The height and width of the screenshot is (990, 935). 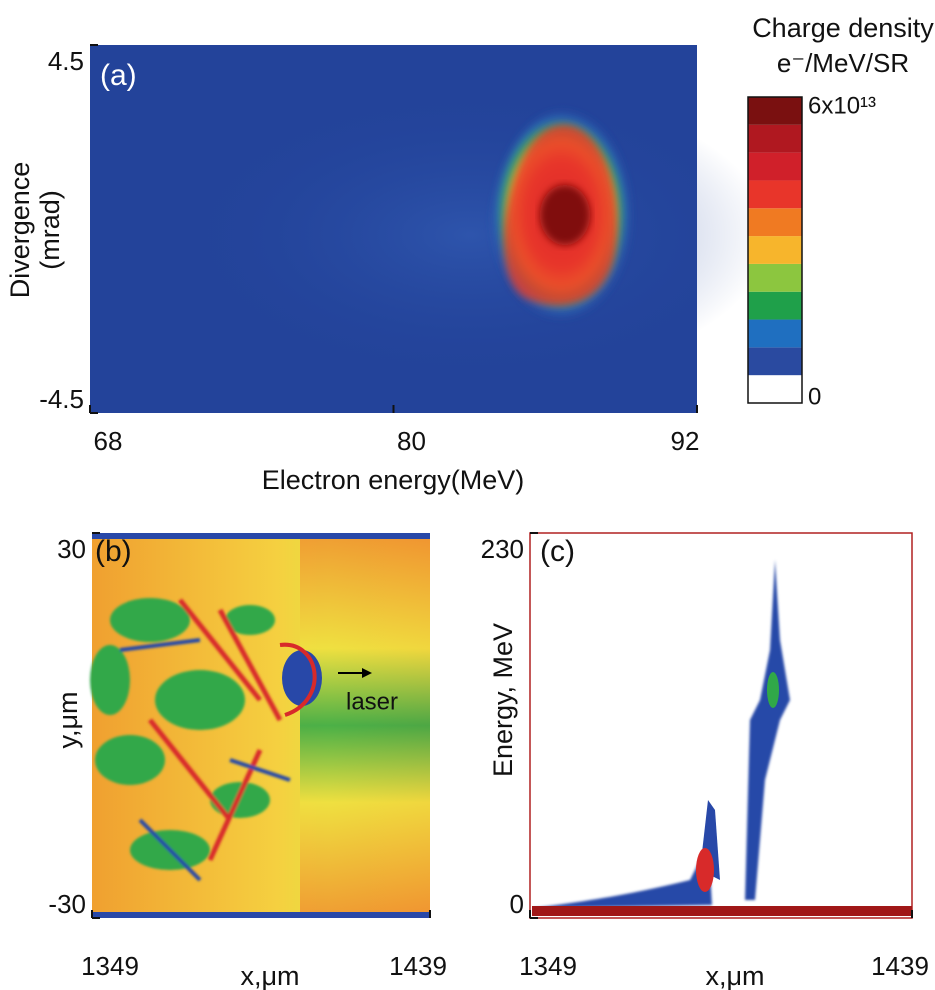 I want to click on colorbar-title: Charge density, so click(x=843, y=28).